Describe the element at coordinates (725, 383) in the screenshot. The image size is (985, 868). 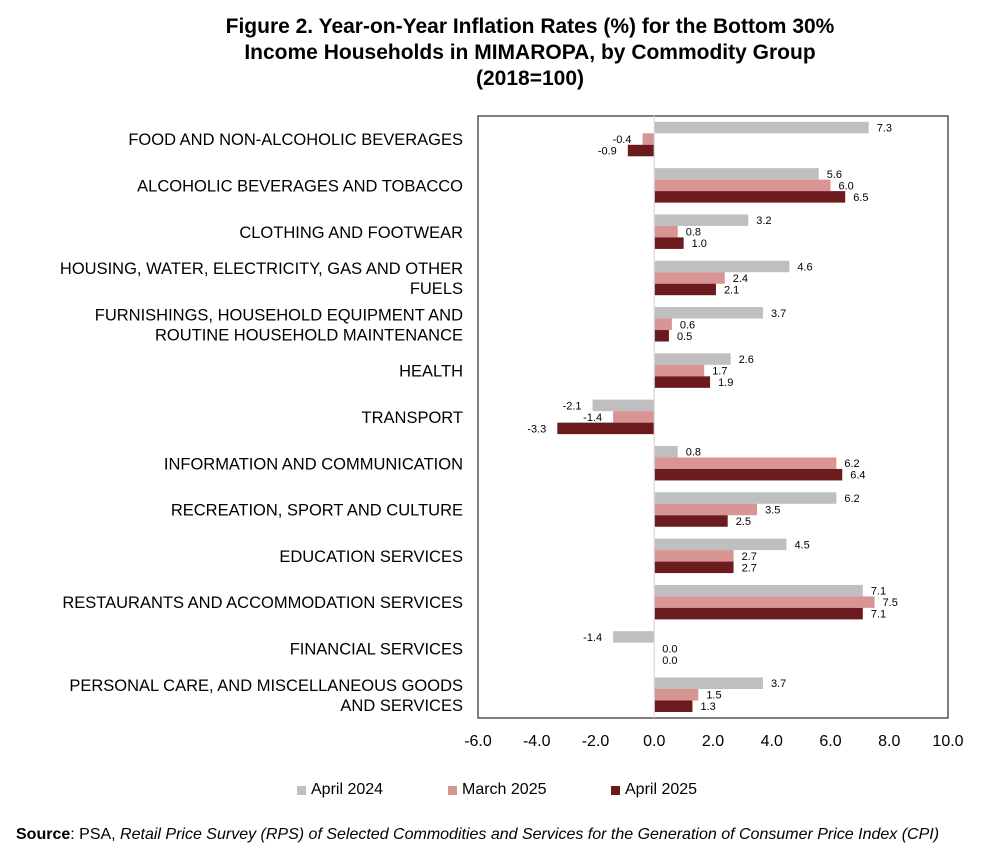
I see `data-label: 1.9` at that location.